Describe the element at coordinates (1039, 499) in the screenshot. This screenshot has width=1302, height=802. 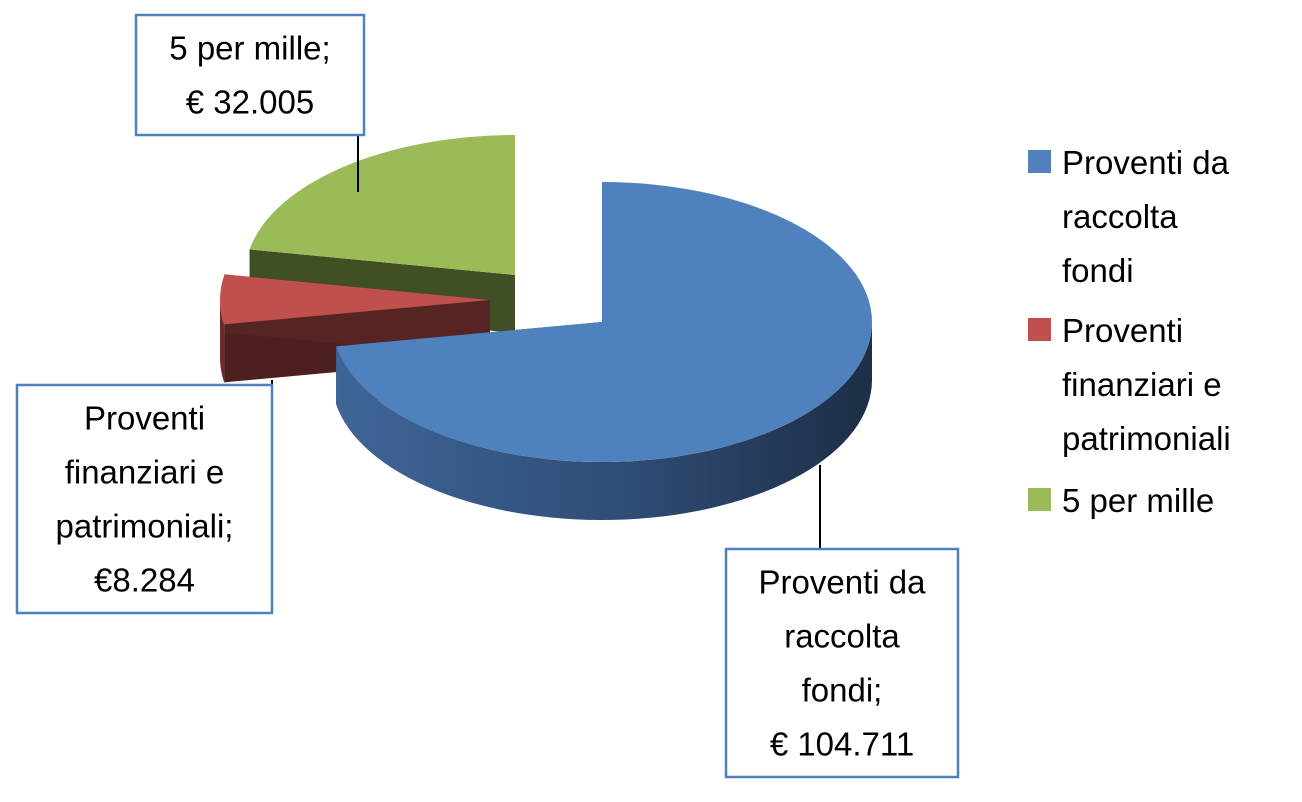
I see `legend-item-5-per-mille-swatch` at that location.